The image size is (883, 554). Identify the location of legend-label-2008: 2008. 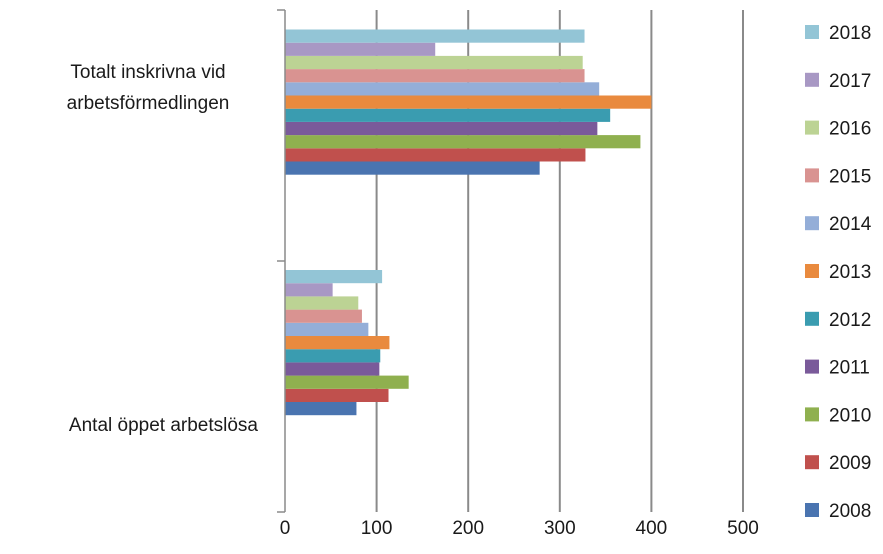
(850, 511).